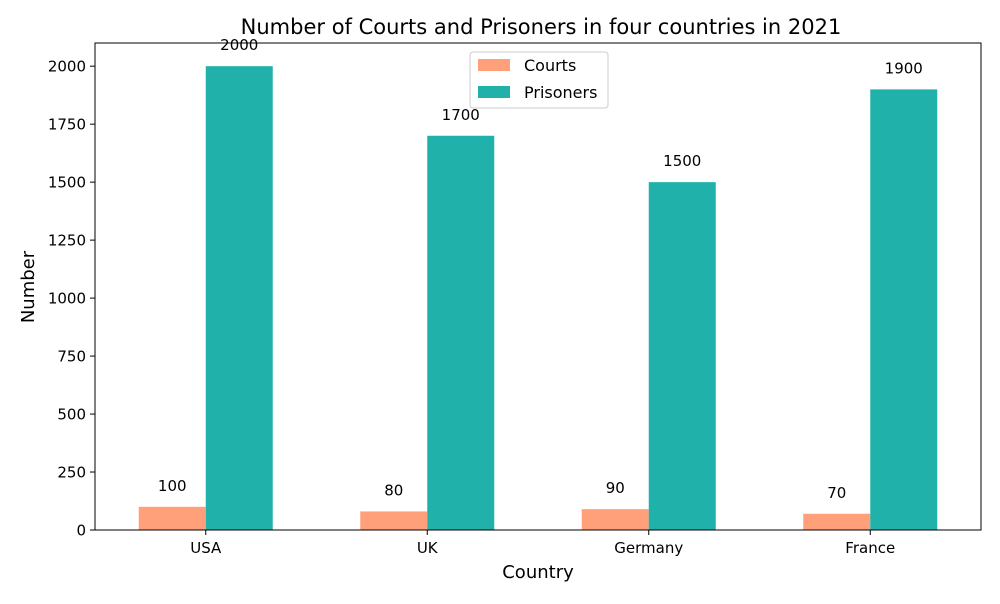 The width and height of the screenshot is (1000, 604). Describe the element at coordinates (648, 548) in the screenshot. I see `x-tick-label: Germany` at that location.